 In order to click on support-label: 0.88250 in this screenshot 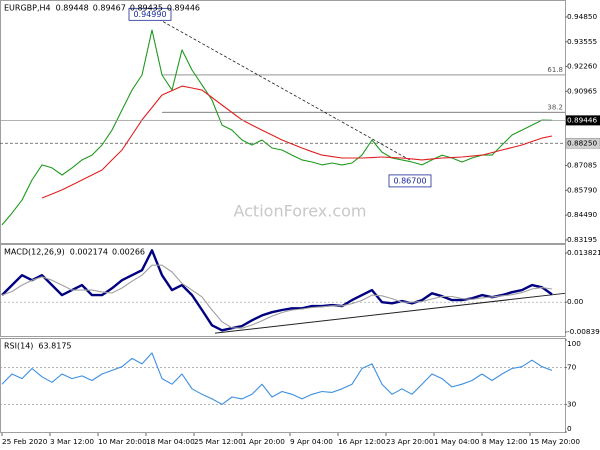, I will do `click(582, 142)`.